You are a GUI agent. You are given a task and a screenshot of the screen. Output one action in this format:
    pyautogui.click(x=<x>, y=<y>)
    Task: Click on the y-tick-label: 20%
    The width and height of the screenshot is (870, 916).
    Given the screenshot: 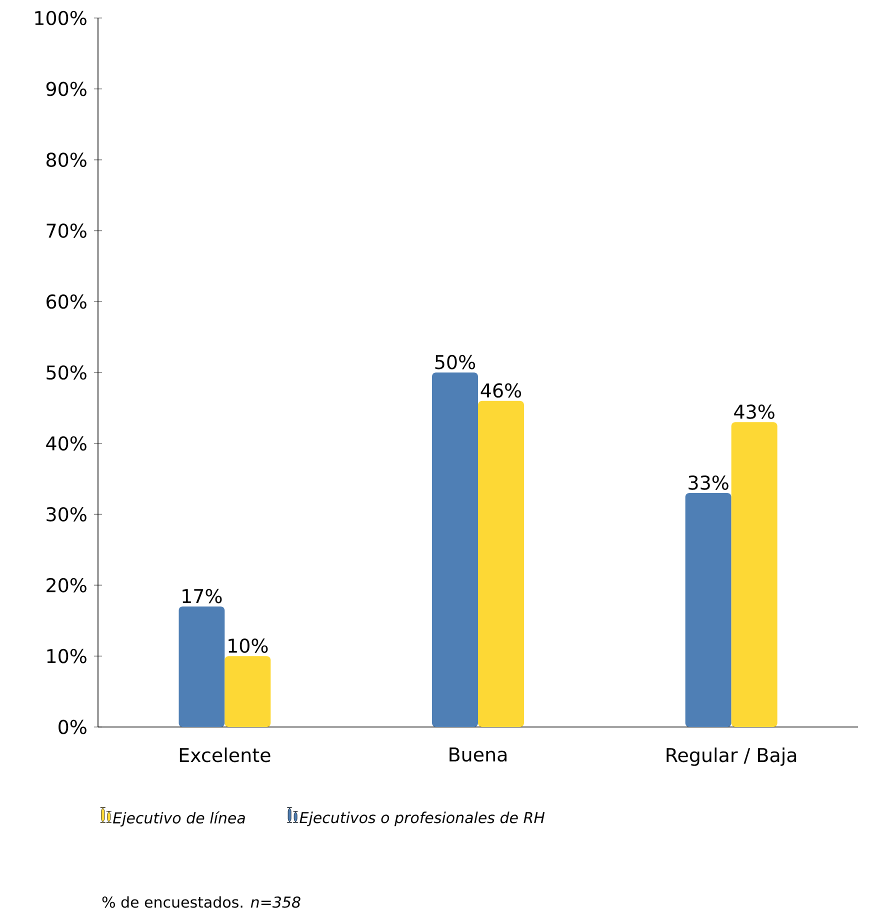 What is the action you would take?
    pyautogui.click(x=66, y=585)
    